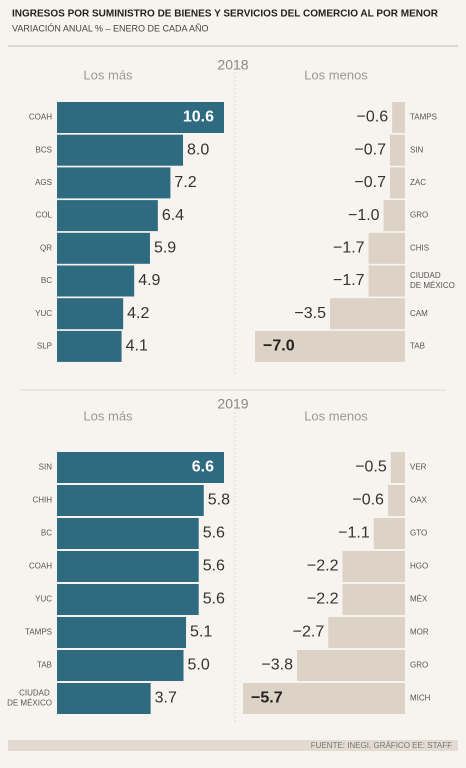 This screenshot has width=466, height=768. What do you see at coordinates (166, 698) in the screenshot?
I see `value-label: 3.7` at bounding box center [166, 698].